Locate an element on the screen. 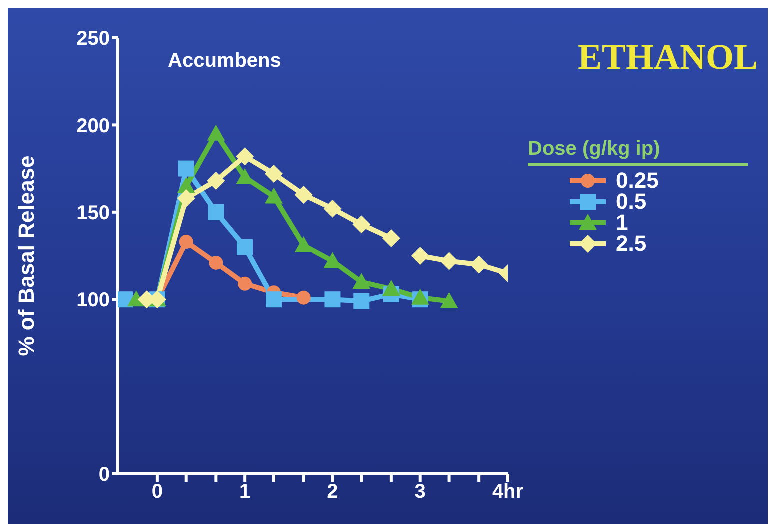 The width and height of the screenshot is (776, 532). x-tick-label: 4hr is located at coordinates (508, 492).